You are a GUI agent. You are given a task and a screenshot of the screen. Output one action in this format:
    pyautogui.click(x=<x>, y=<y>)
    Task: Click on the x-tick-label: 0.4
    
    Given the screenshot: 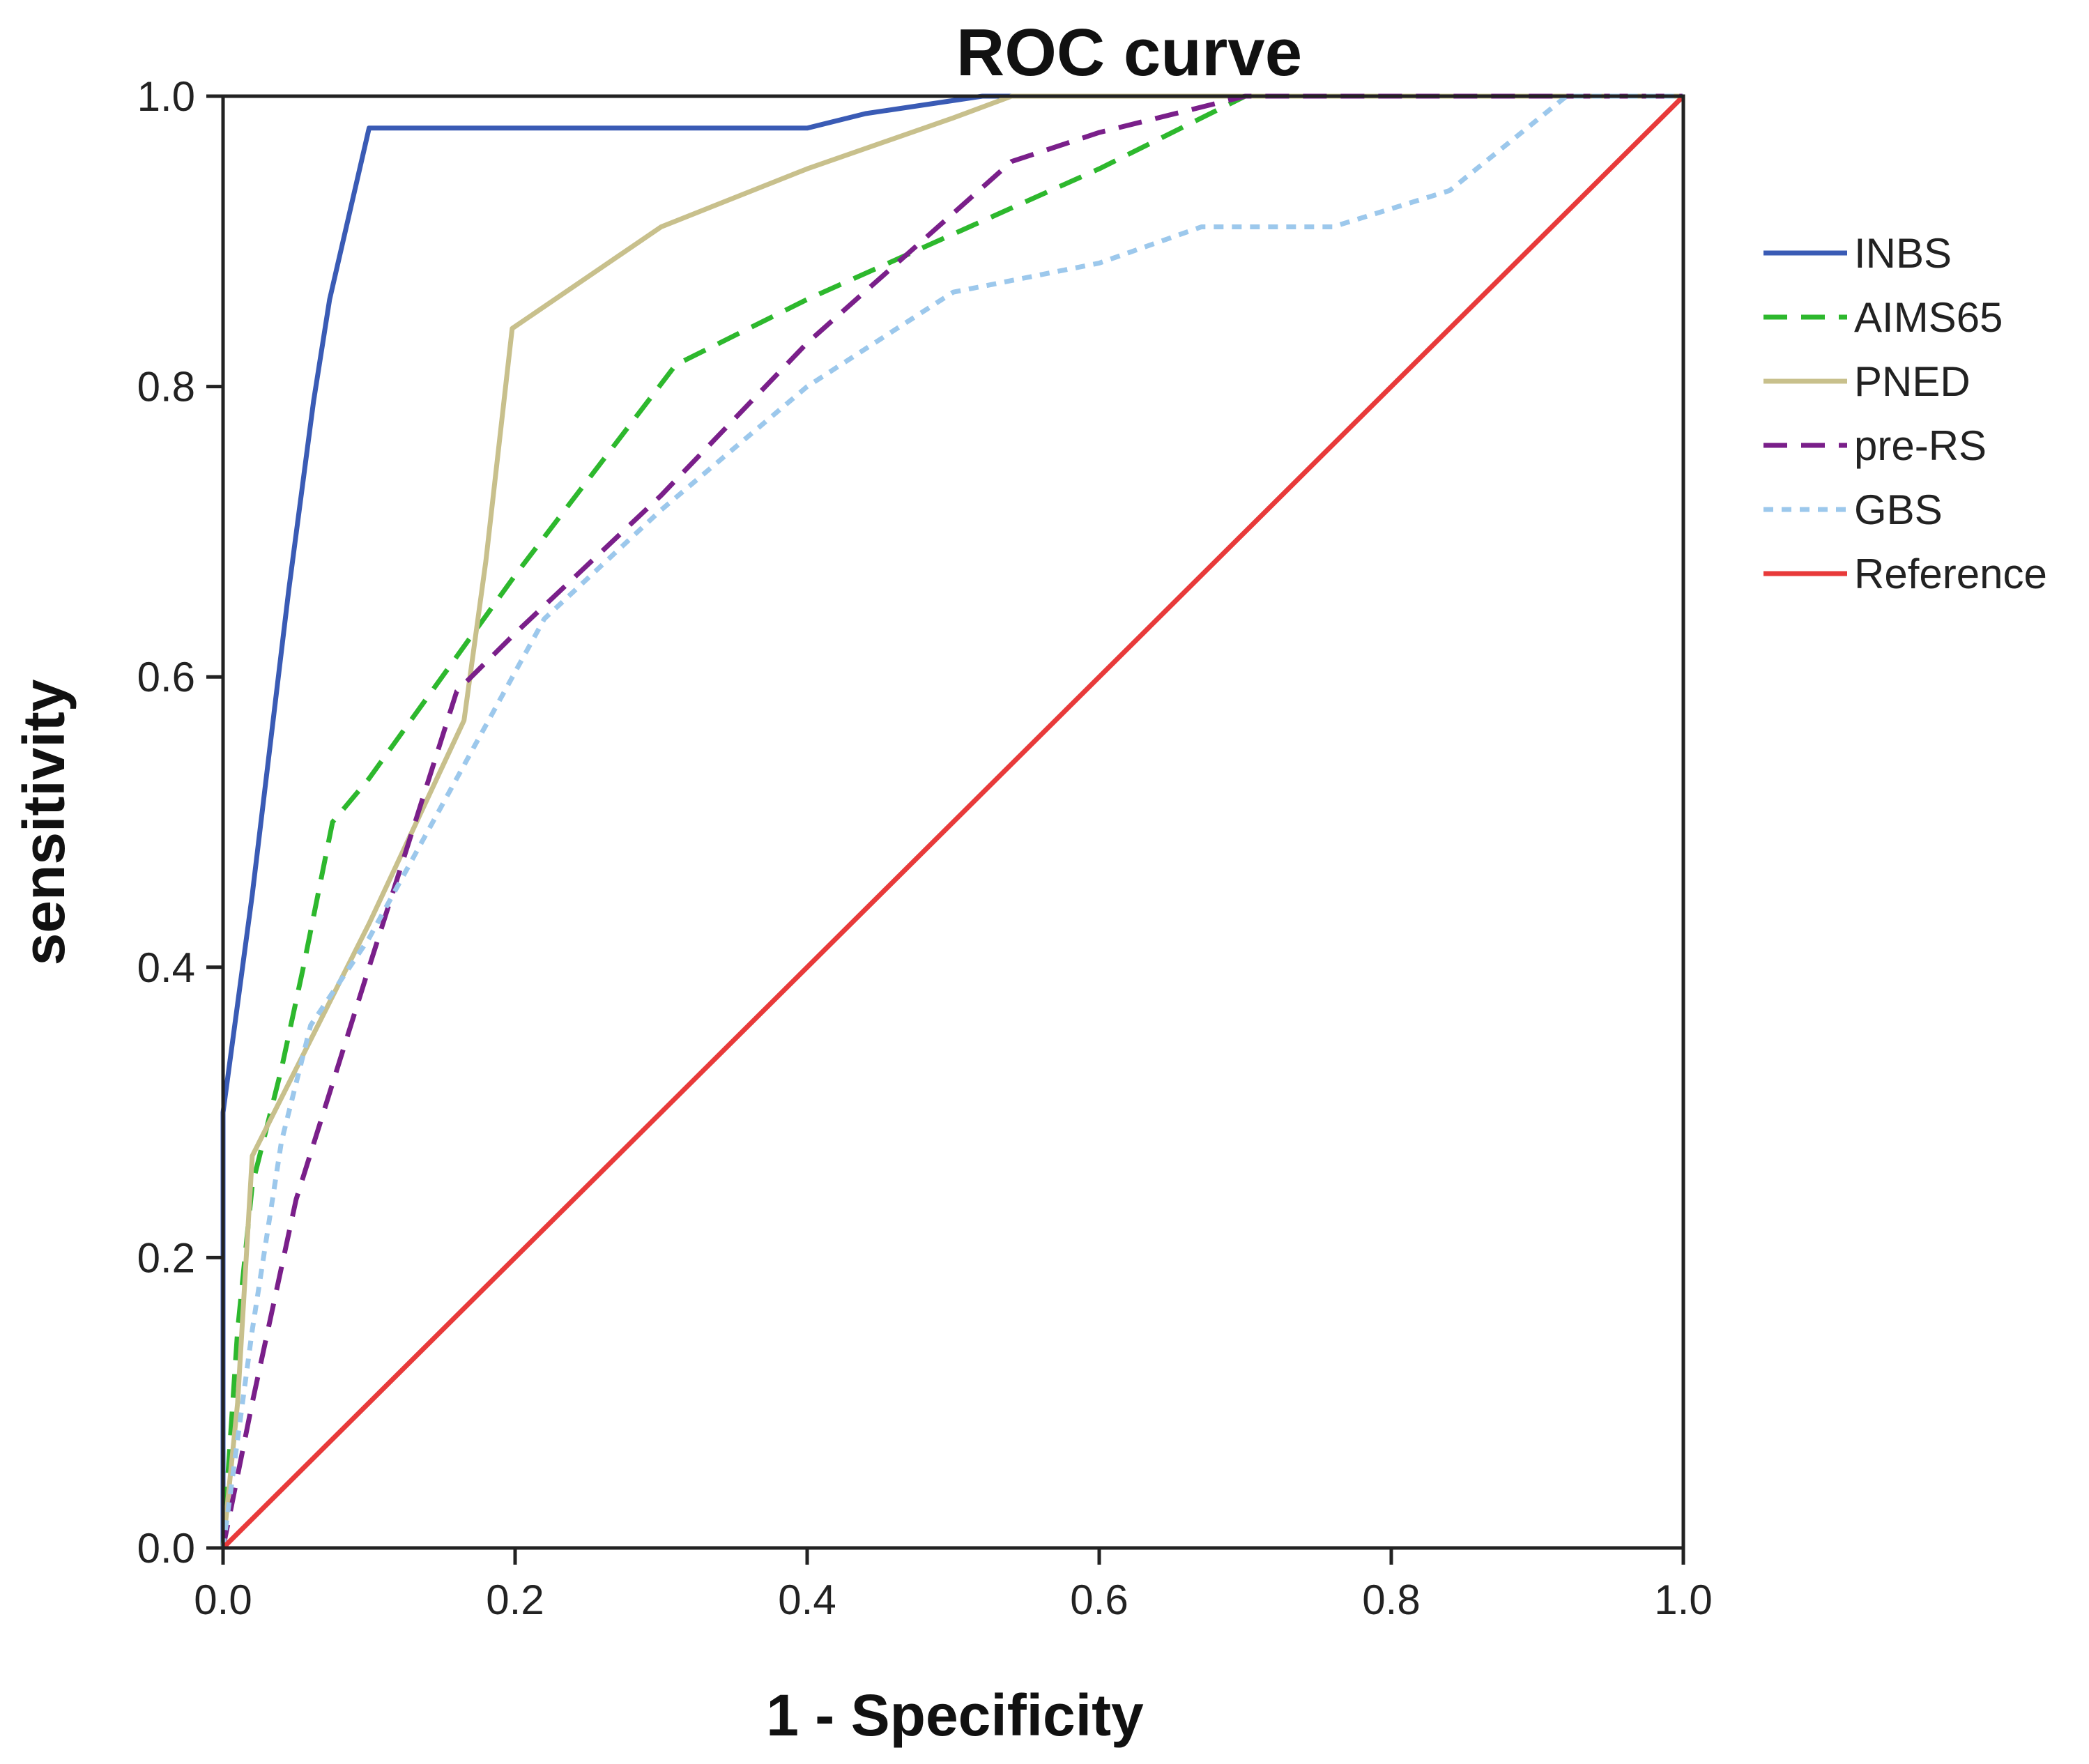 What is the action you would take?
    pyautogui.click(x=807, y=1600)
    